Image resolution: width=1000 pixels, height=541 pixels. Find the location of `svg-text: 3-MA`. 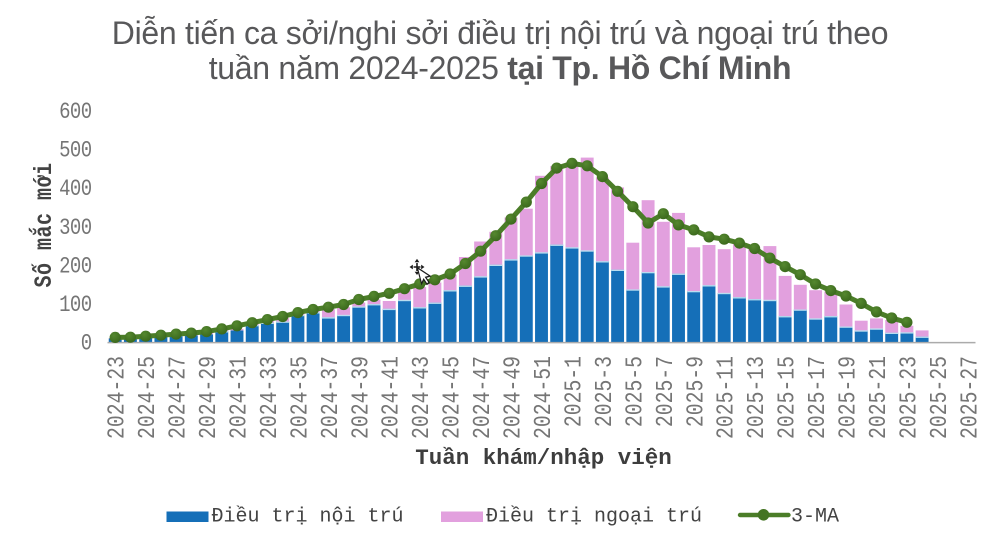

svg-text: 3-MA is located at coordinates (815, 517).